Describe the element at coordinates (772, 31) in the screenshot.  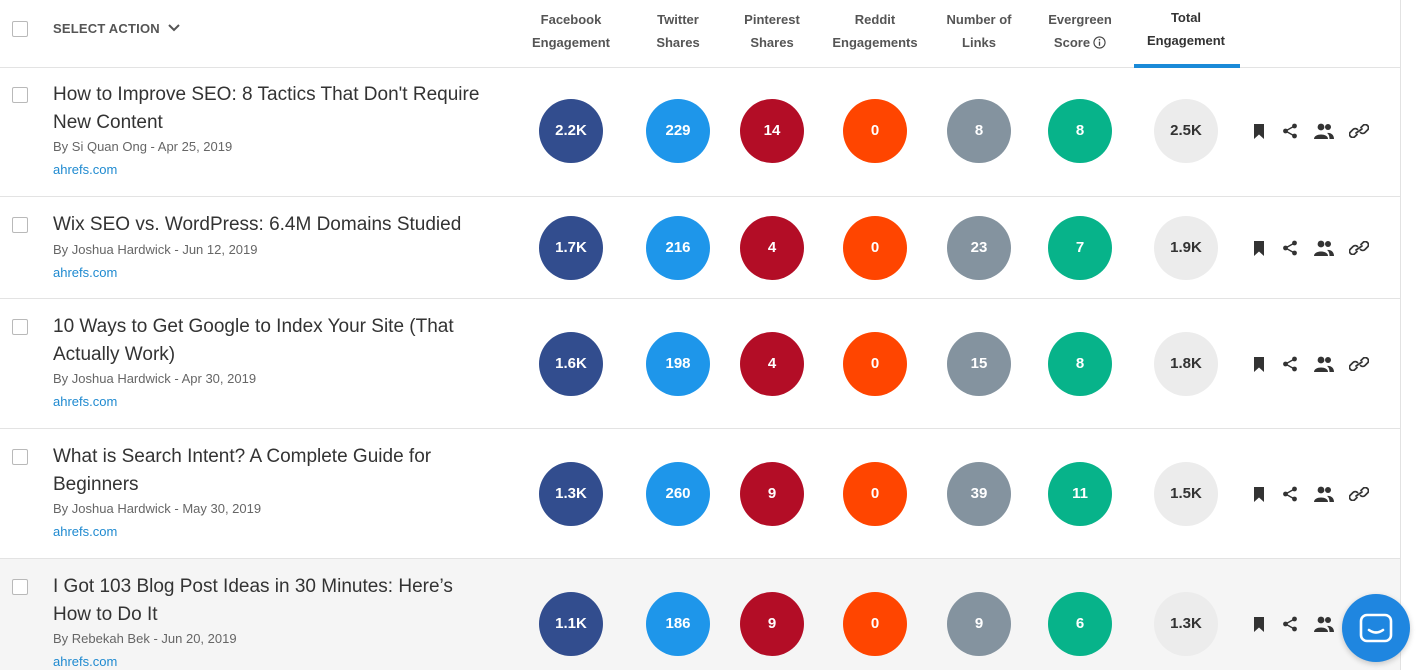
I see `column-pinterest-shares: Pinterest Shares` at that location.